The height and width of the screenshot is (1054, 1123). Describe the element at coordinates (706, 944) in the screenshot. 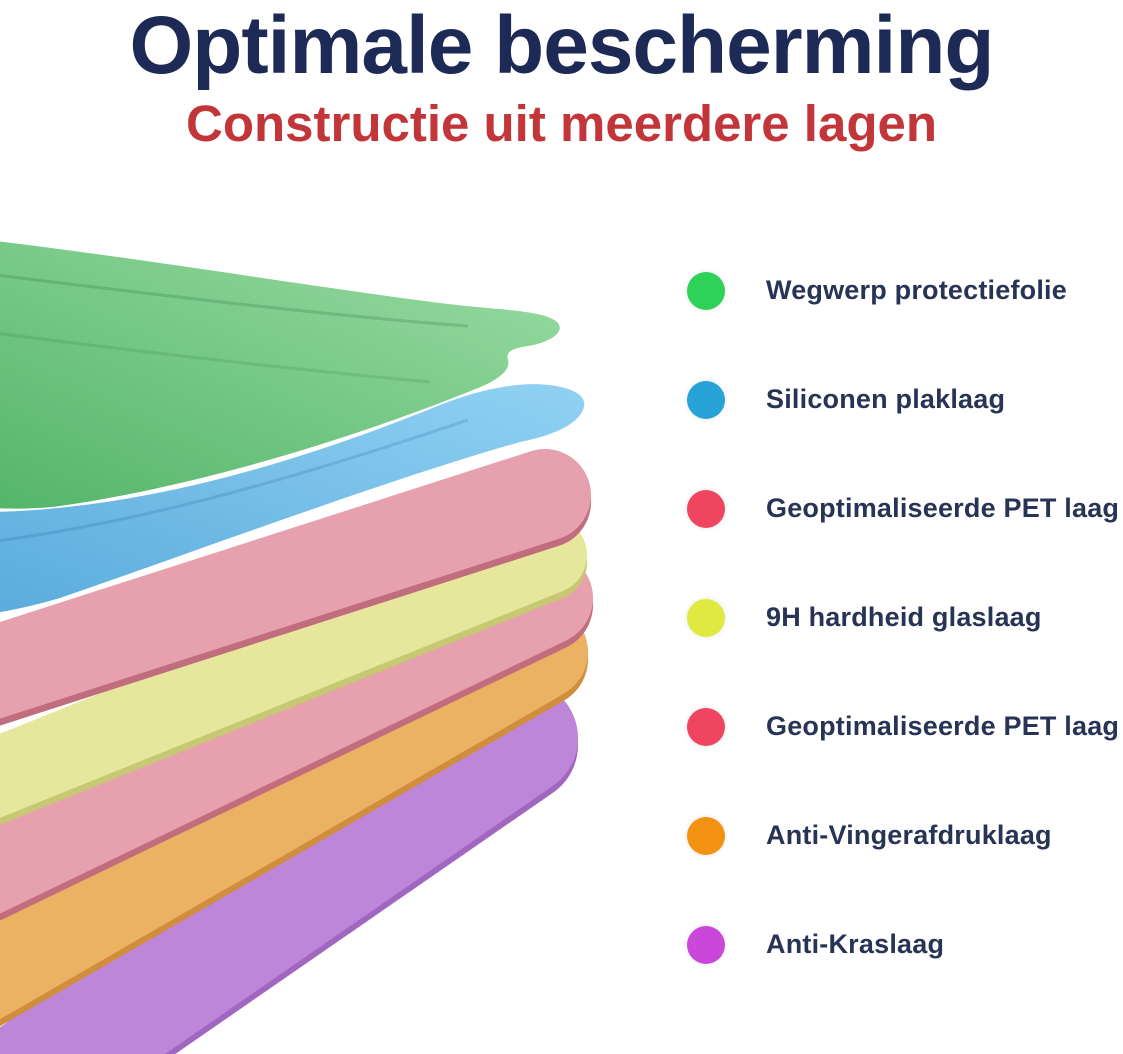

I see `purple-dot-icon` at that location.